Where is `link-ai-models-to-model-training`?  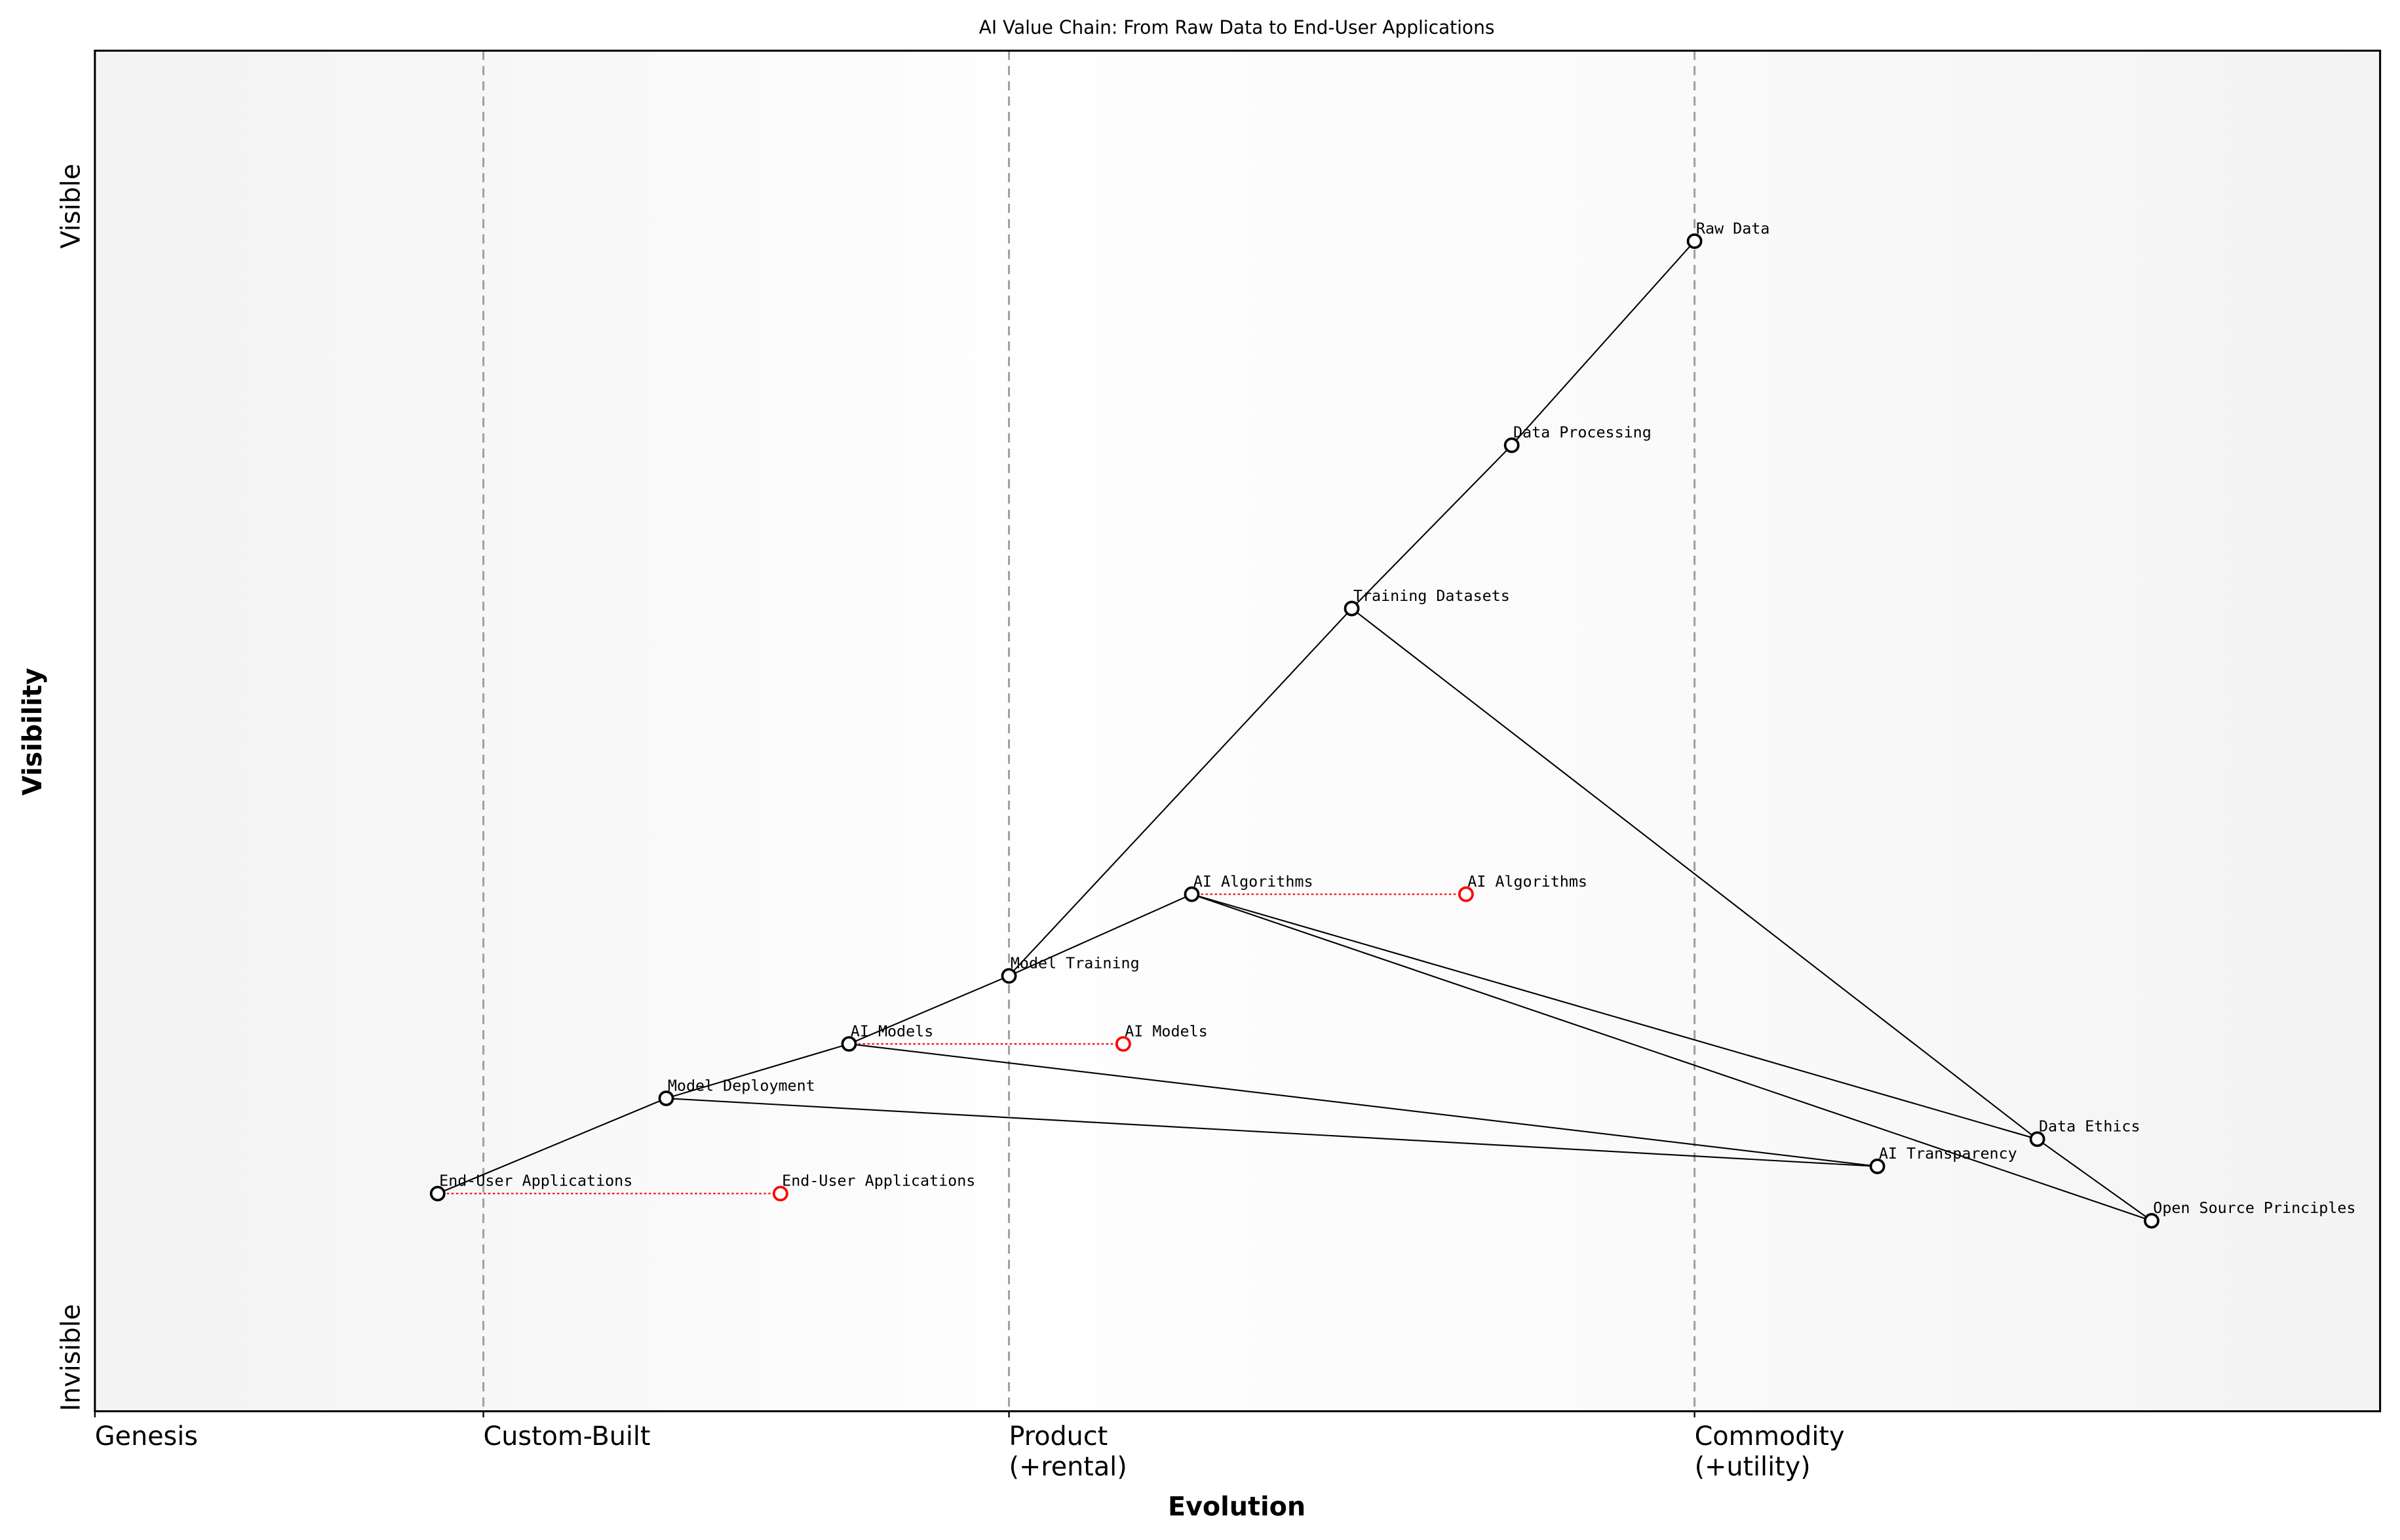
link-ai-models-to-model-training is located at coordinates (929, 1010).